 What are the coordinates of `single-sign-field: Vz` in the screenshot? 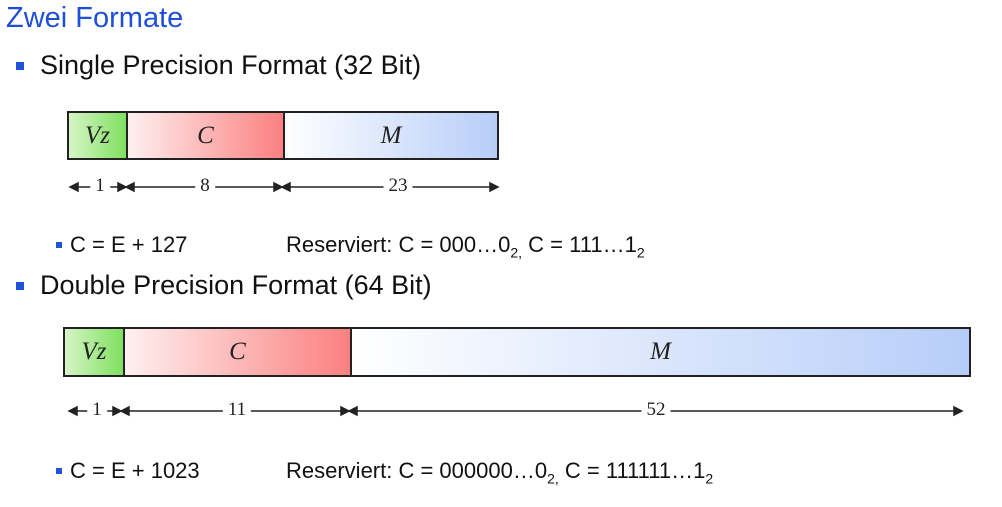 It's located at (97, 135).